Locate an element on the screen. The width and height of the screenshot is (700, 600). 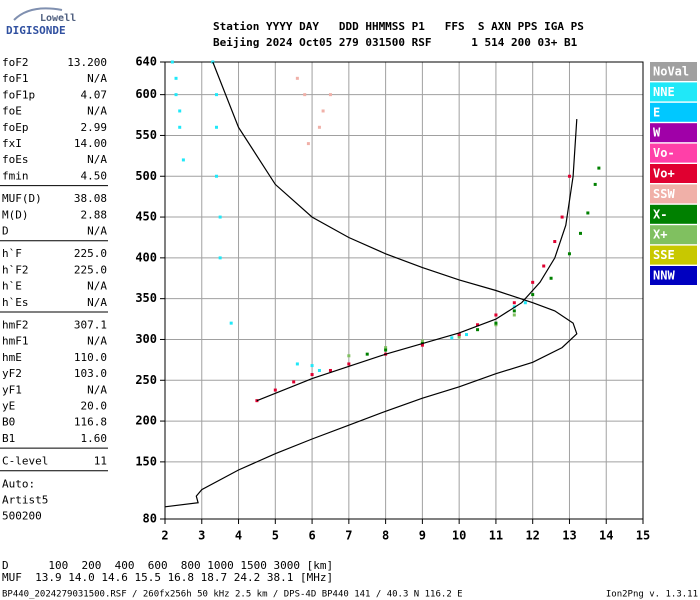
param-value: 110.0 is located at coordinates (90, 357).